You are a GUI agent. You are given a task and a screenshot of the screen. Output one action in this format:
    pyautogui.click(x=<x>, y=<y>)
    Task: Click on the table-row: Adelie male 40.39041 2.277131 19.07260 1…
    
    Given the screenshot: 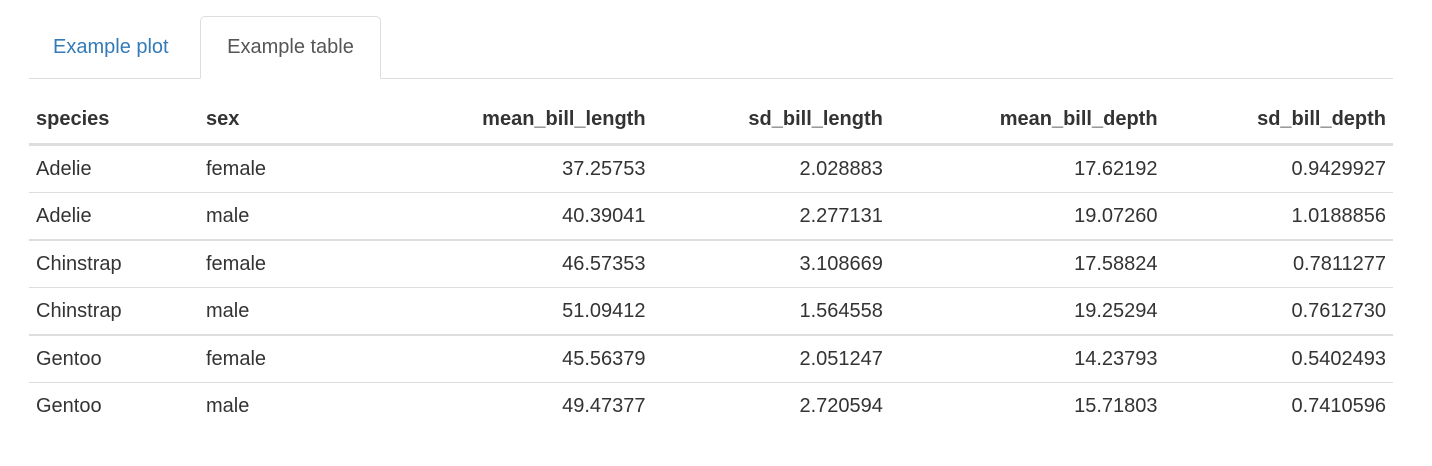 What is the action you would take?
    pyautogui.click(x=711, y=216)
    